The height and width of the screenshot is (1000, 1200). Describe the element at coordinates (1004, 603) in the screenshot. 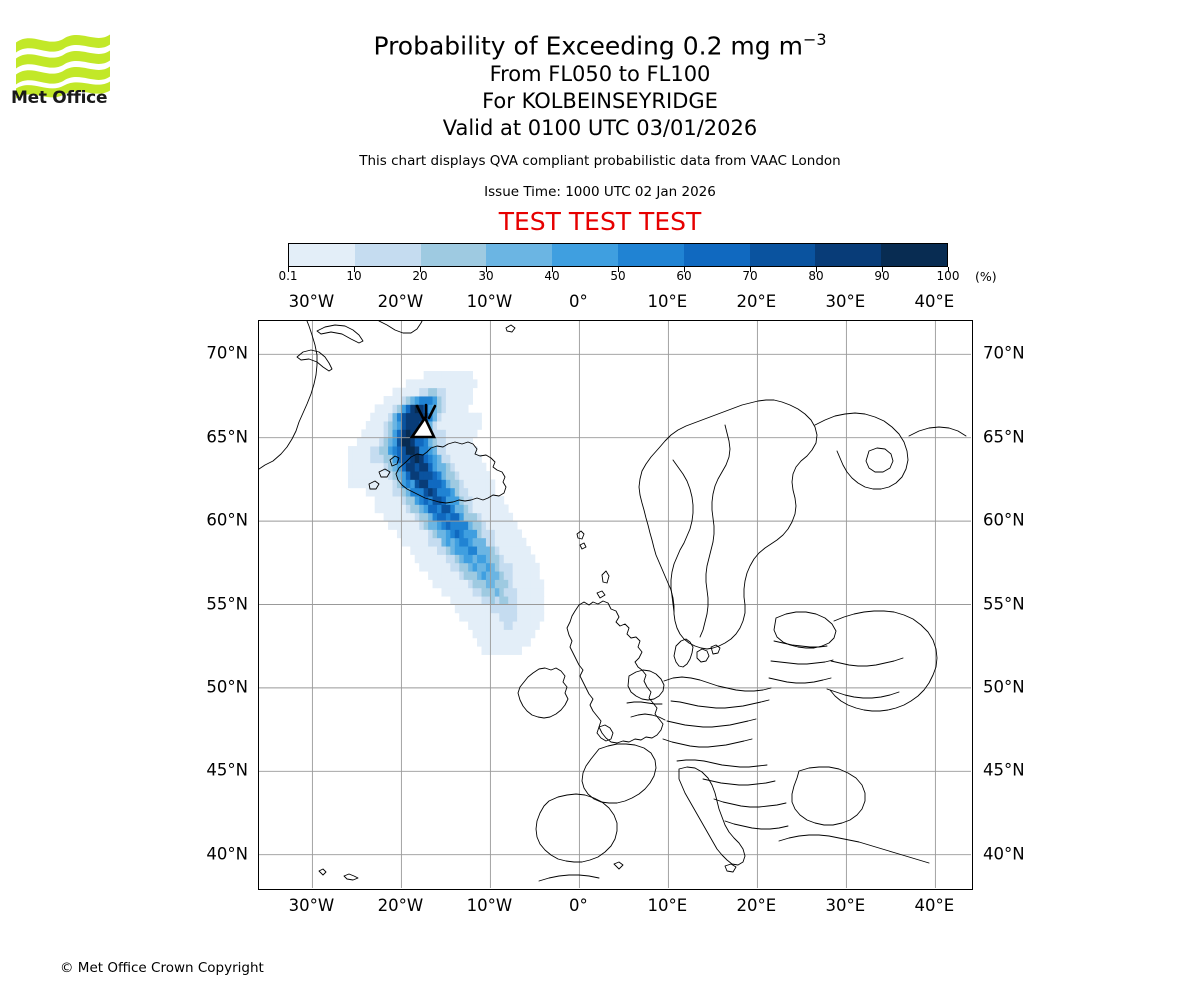

I see `lat-label-right-55°N: 55°N` at that location.